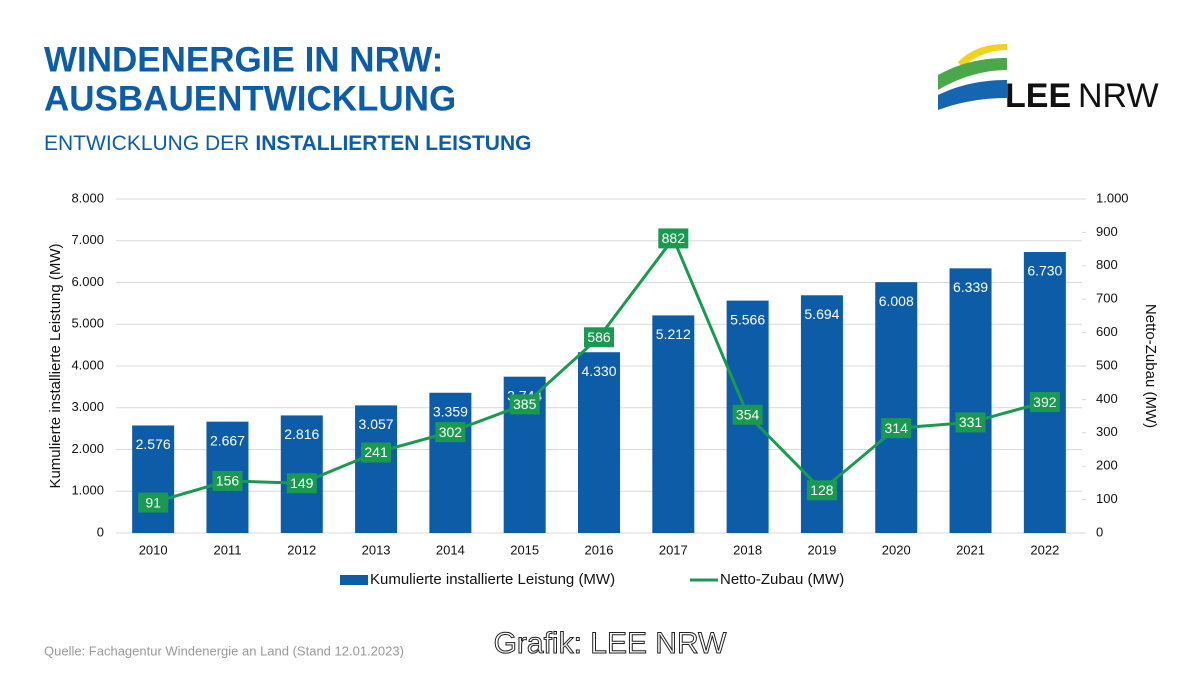  I want to click on bar-value-label: 5.694, so click(821, 314).